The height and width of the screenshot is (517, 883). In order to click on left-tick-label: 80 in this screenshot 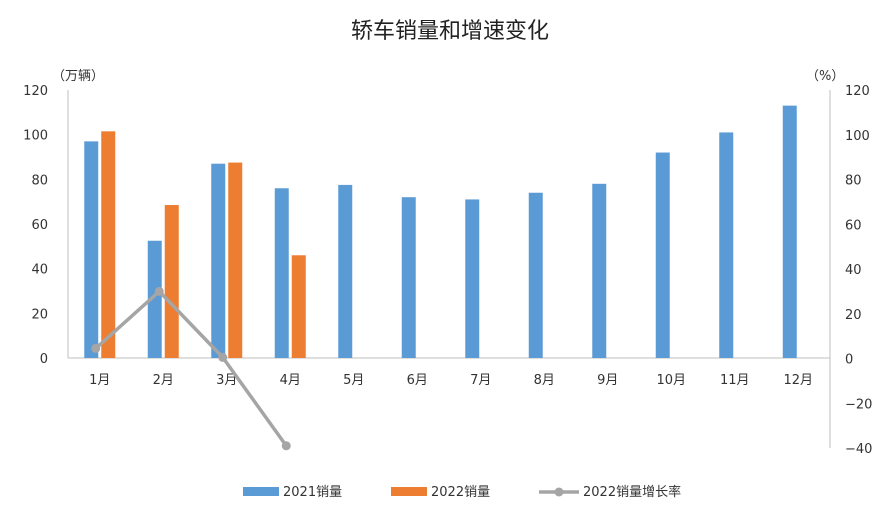, I will do `click(39, 180)`.